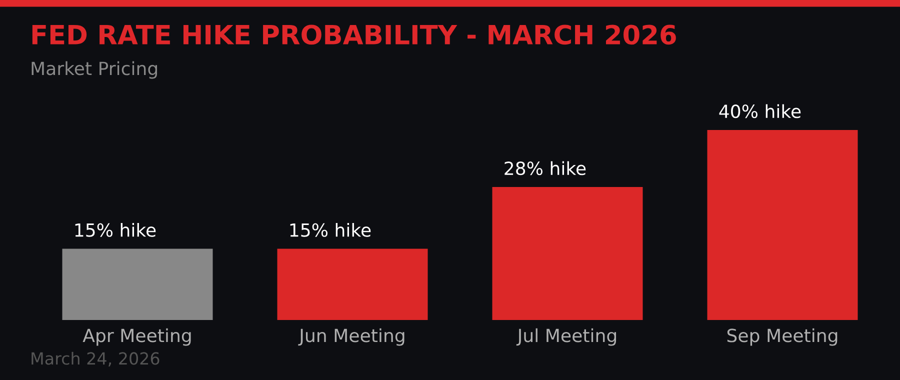  Describe the element at coordinates (96, 359) in the screenshot. I see `text: March 24, 2026` at that location.